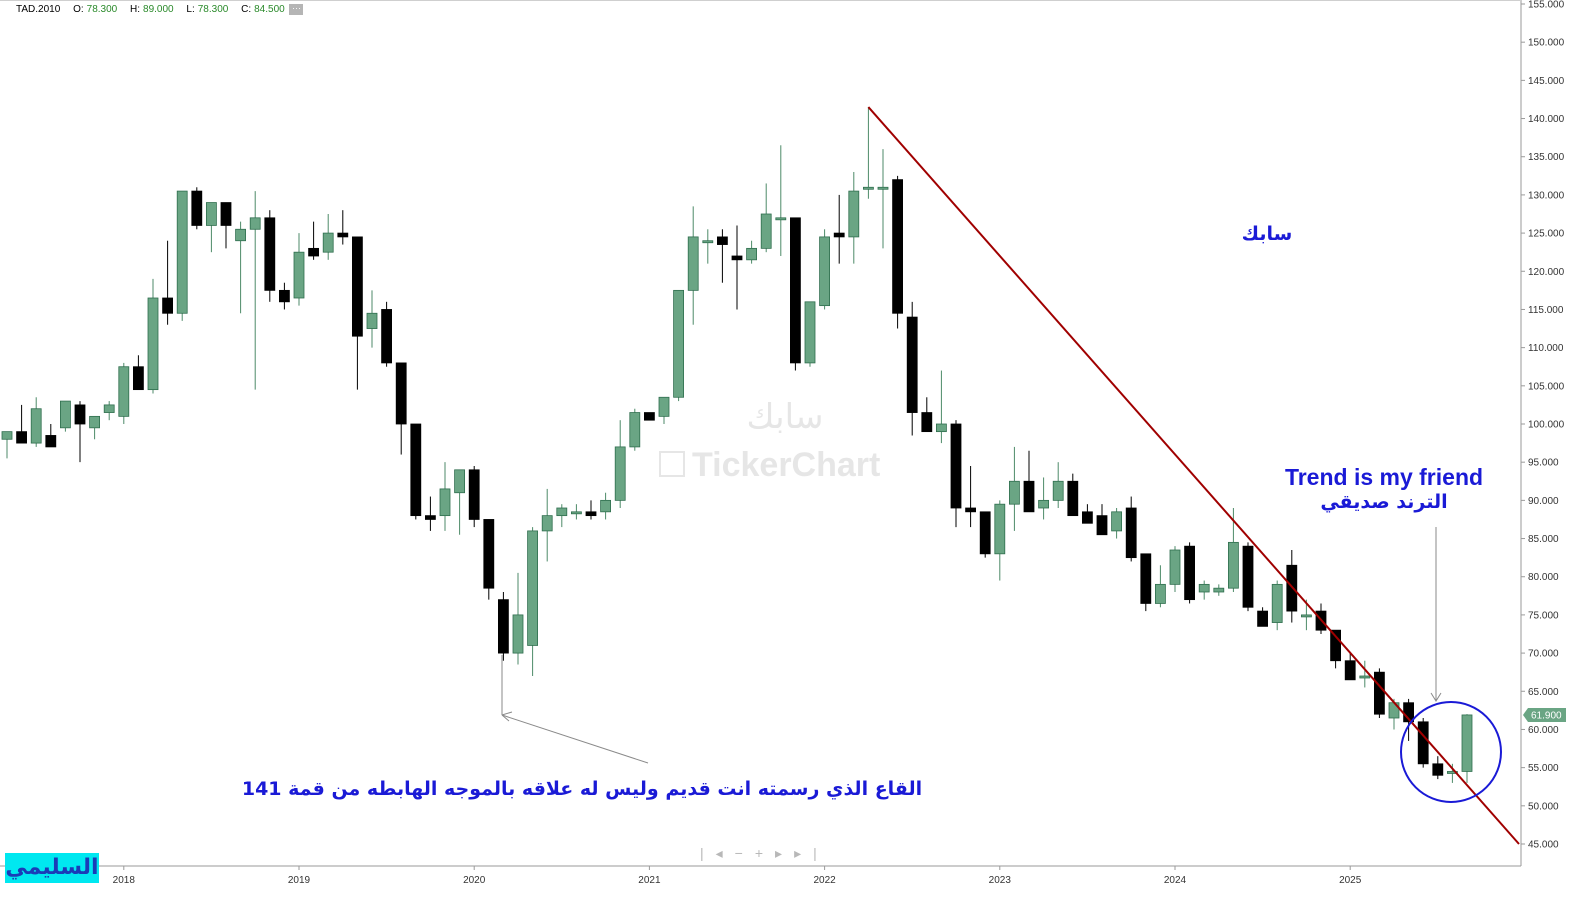 This screenshot has height=899, width=1586. I want to click on y-tick-label: 80.000, so click(1543, 577).